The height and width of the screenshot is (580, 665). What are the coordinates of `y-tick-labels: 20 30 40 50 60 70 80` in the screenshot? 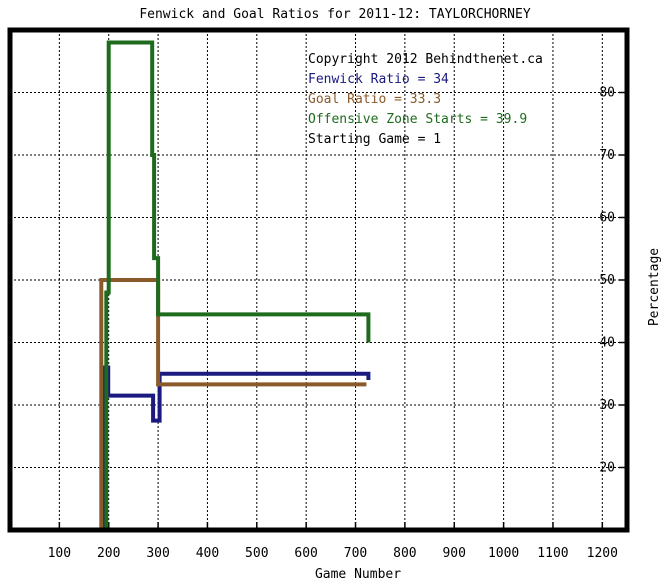 It's located at (607, 281).